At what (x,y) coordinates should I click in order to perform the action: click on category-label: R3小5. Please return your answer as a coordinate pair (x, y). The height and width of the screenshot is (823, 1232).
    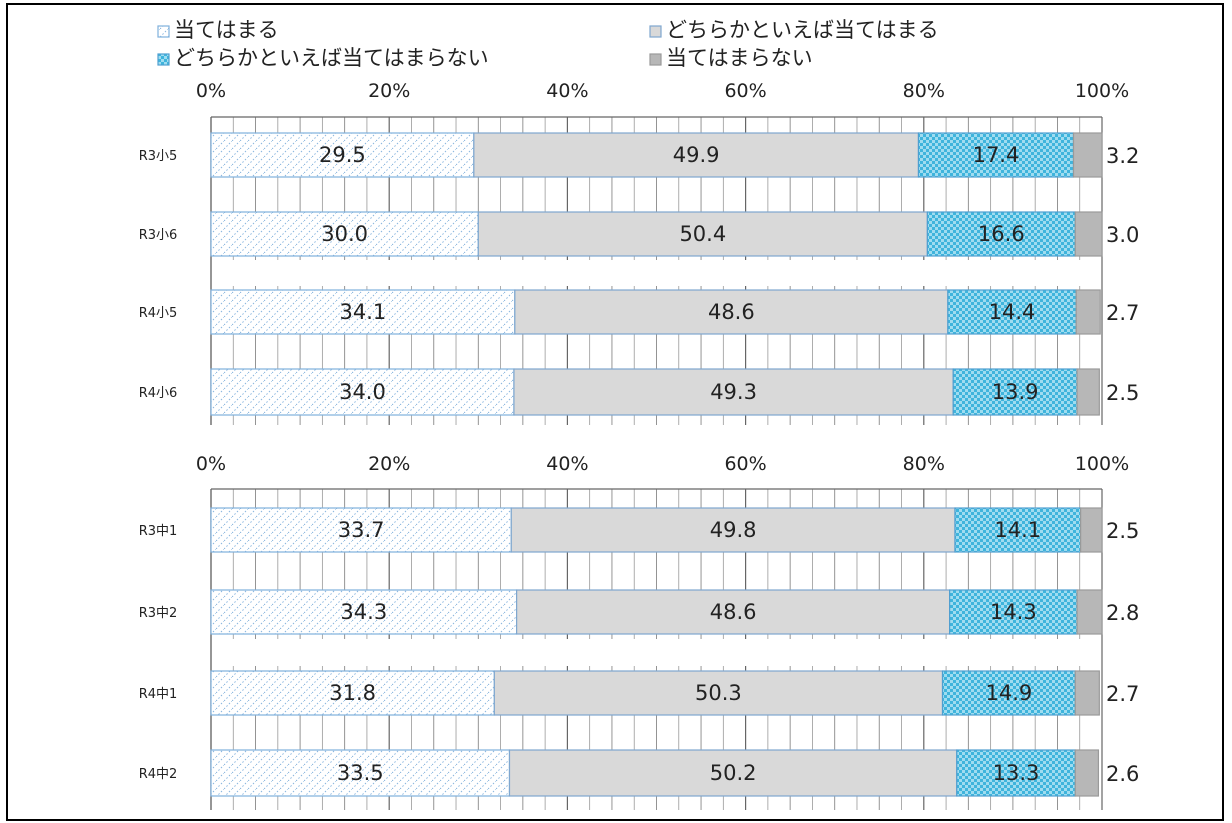
    Looking at the image, I should click on (158, 156).